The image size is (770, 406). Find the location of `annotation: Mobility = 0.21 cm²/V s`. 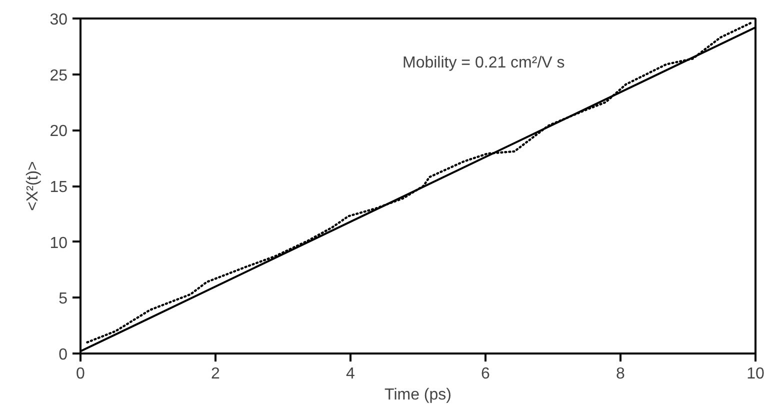

annotation: Mobility = 0.21 cm²/V s is located at coordinates (483, 63).